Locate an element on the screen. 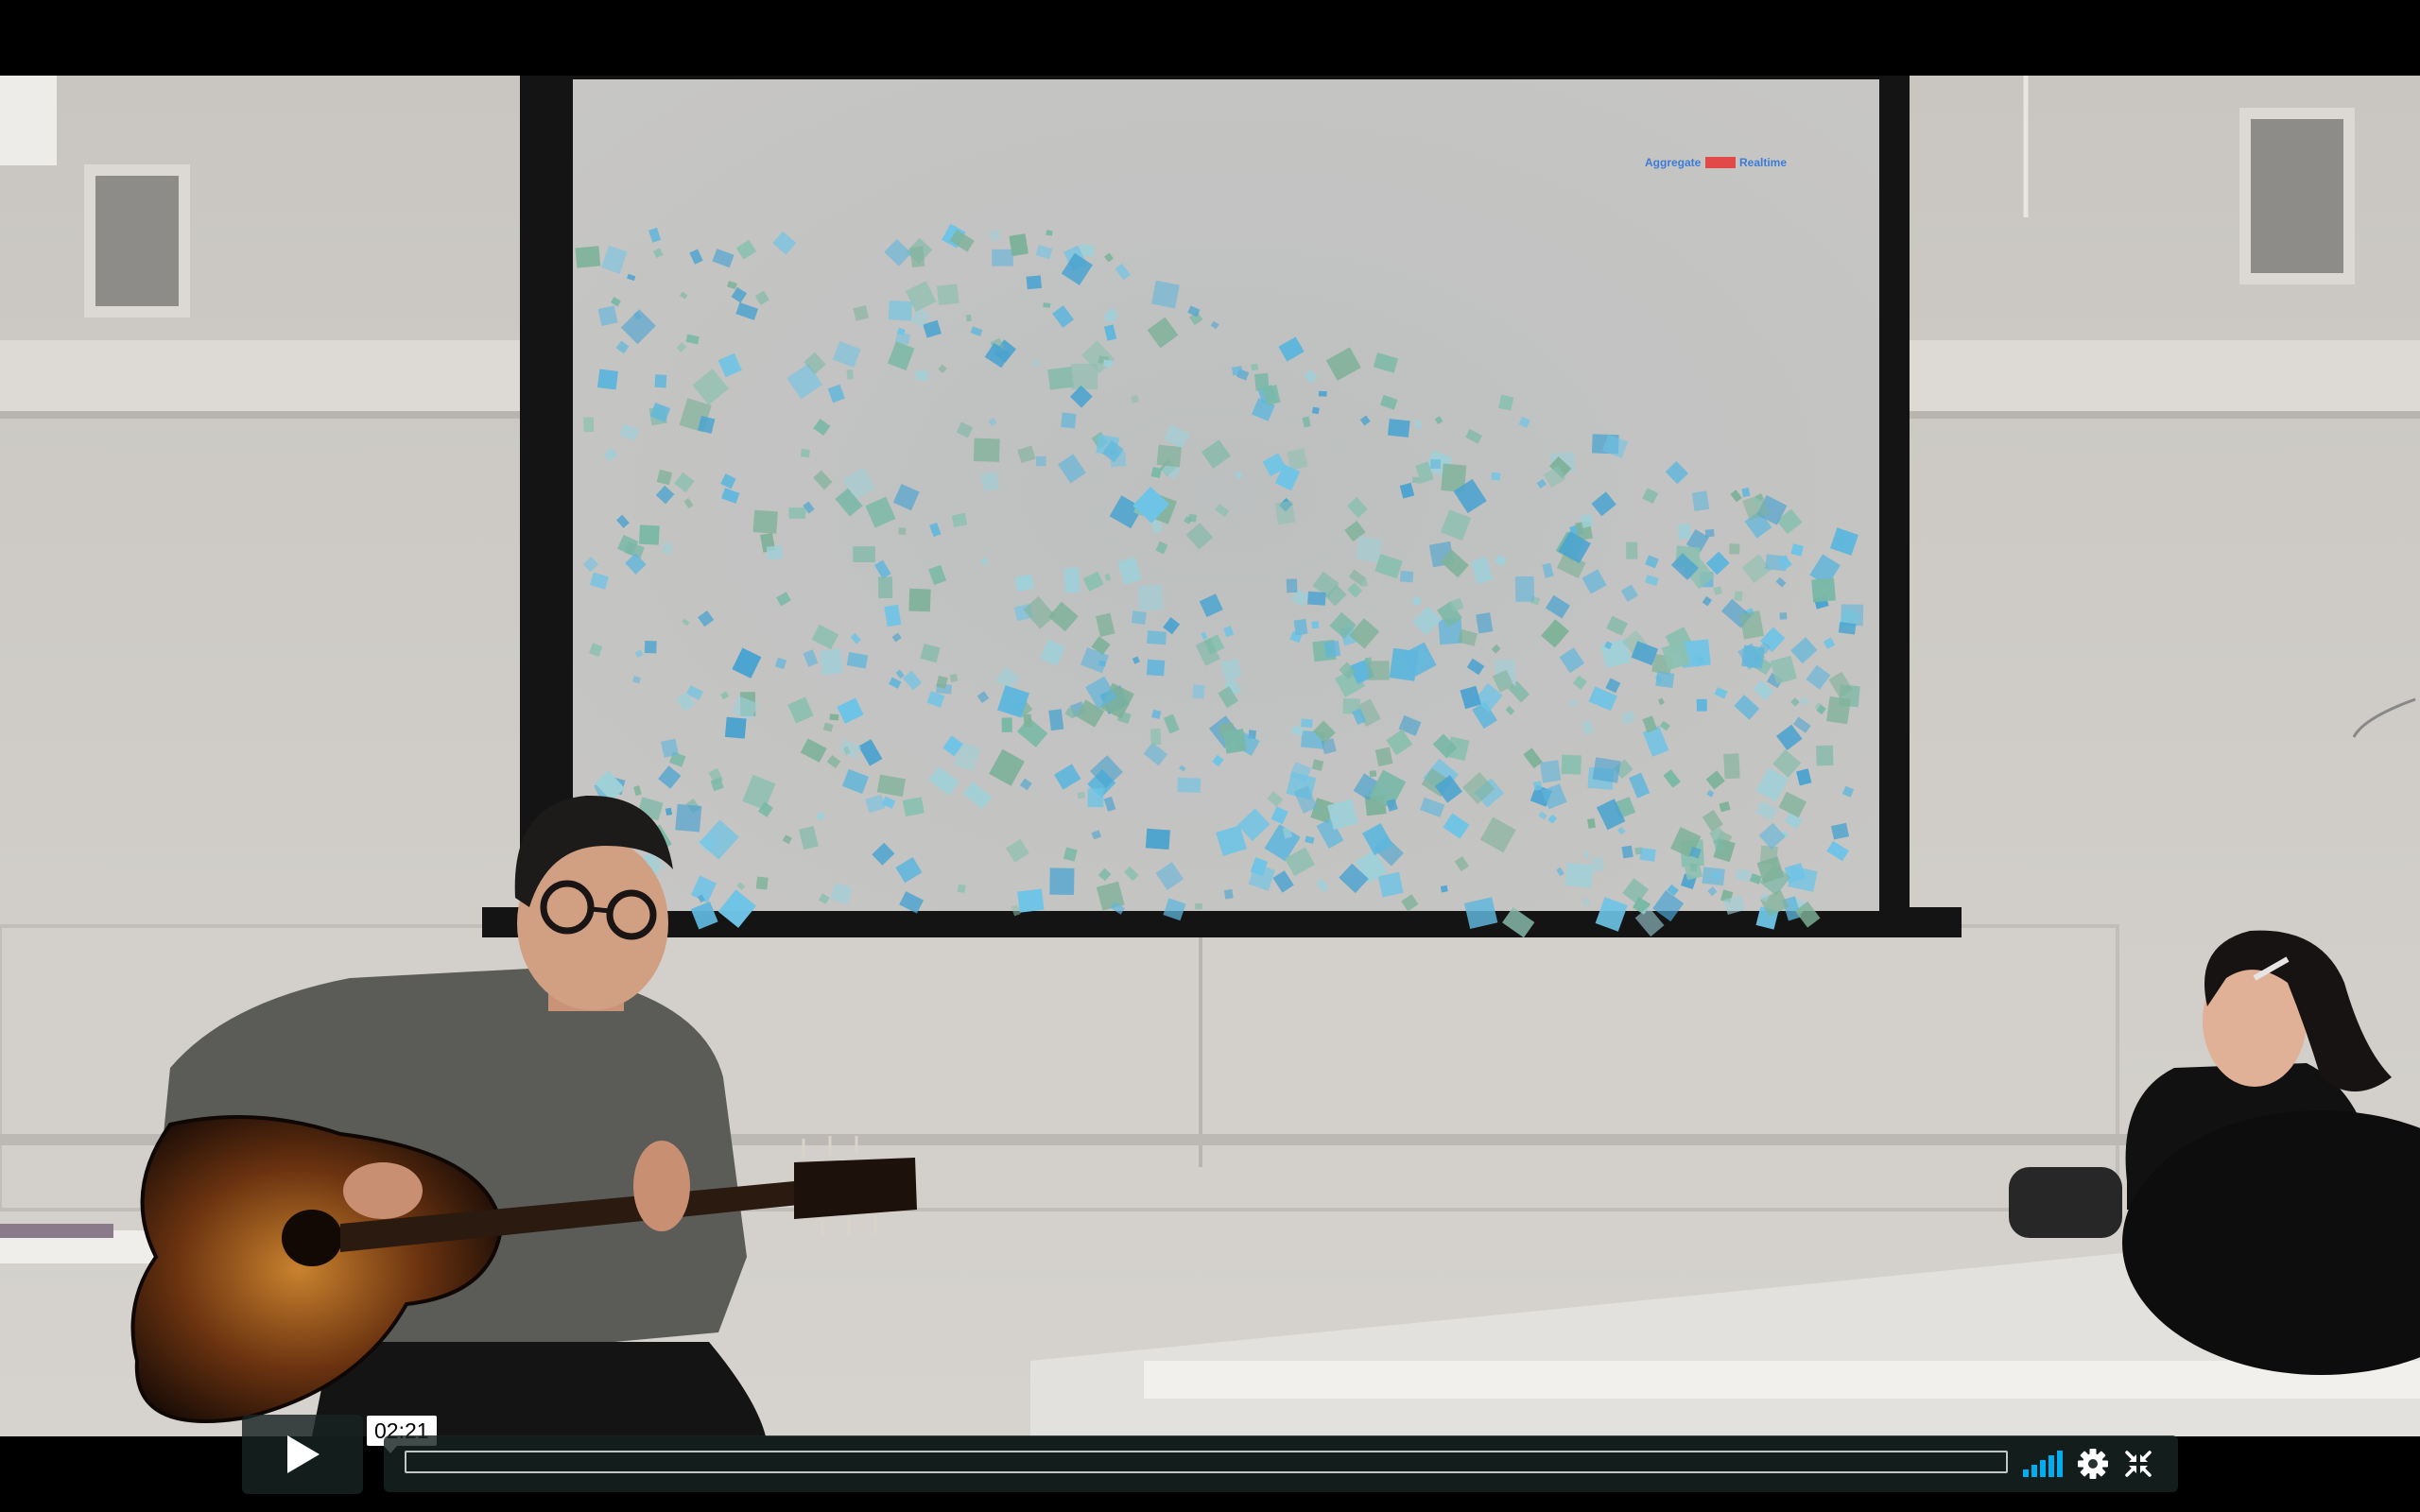  fullscreen-button is located at coordinates (2138, 1464).